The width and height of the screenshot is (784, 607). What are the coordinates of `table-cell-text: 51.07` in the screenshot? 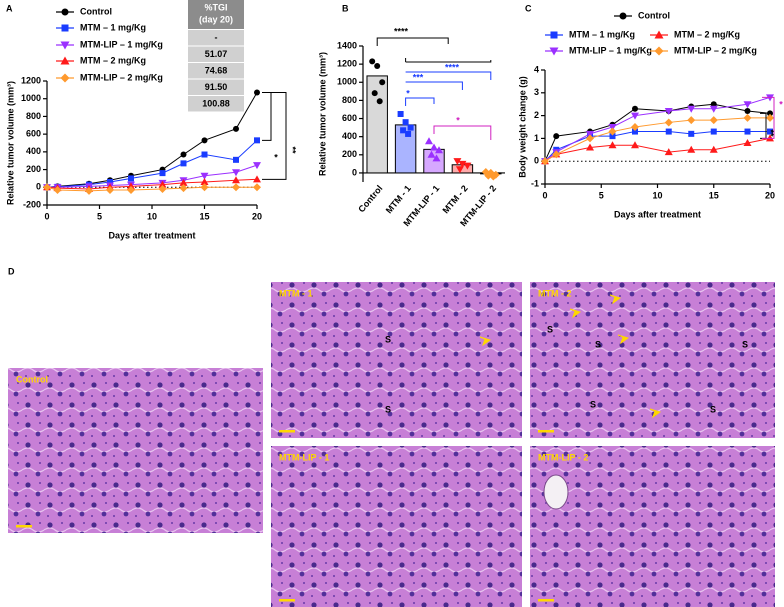 It's located at (216, 54).